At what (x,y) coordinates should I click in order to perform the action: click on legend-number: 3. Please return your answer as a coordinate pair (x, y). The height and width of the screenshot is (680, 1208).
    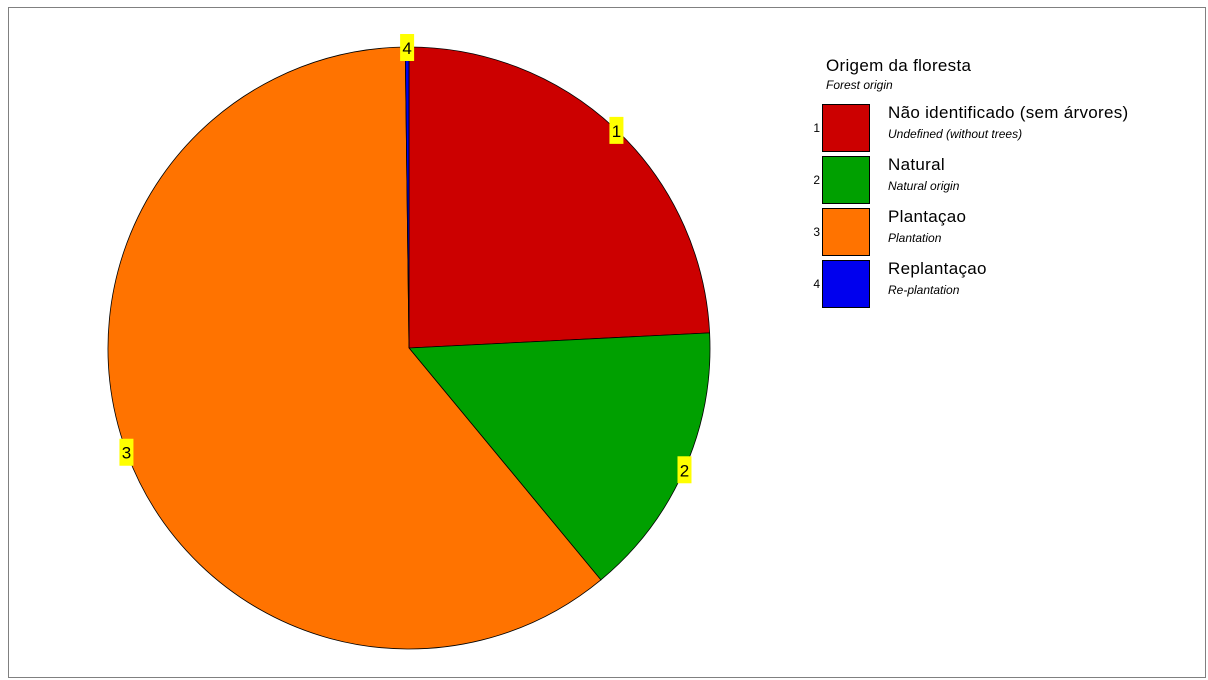
    Looking at the image, I should click on (816, 232).